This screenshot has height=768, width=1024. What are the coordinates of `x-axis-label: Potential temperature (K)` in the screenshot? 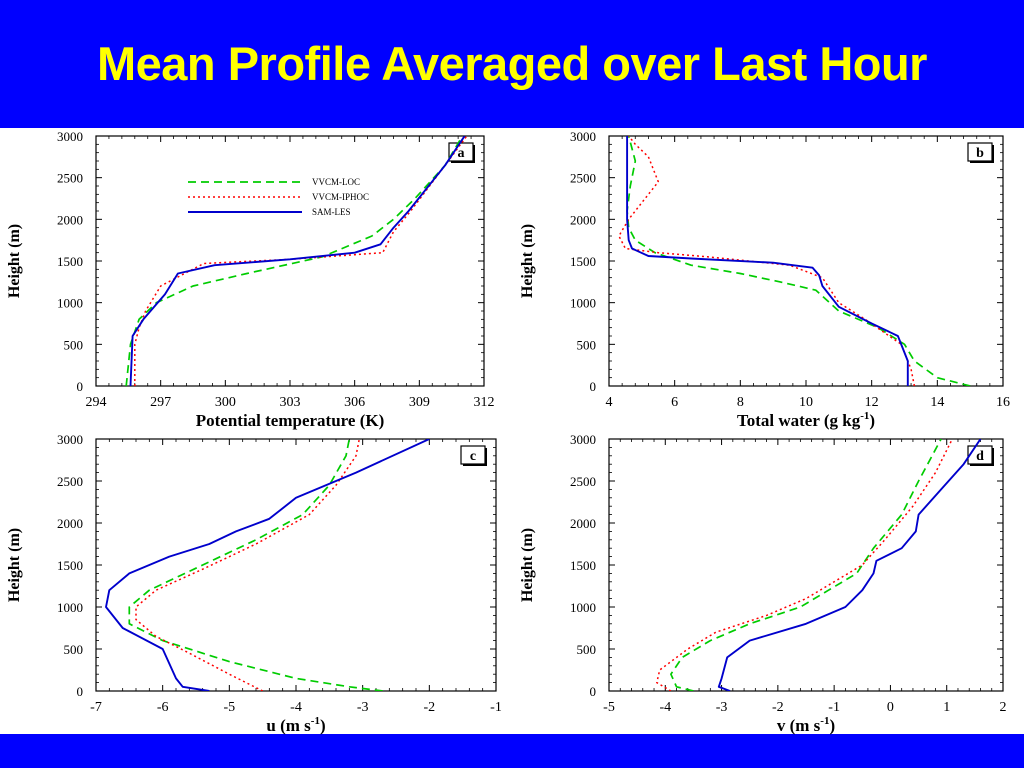 It's located at (290, 420).